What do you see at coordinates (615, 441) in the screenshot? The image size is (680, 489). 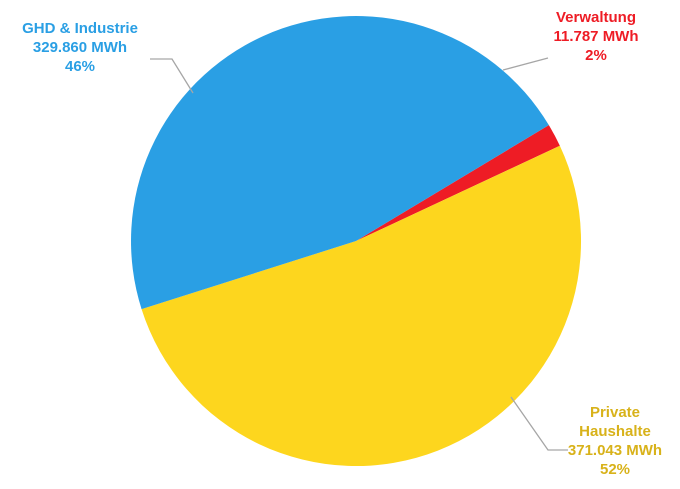 I see `label-private-haushalte: Private Haushalte 371.043 MWh 52%` at bounding box center [615, 441].